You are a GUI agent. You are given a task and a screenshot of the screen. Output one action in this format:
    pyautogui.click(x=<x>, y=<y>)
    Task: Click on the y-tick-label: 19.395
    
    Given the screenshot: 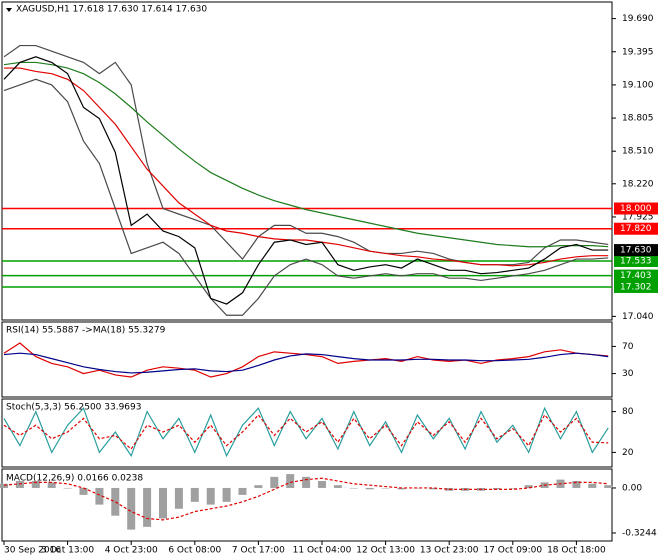 What is the action you would take?
    pyautogui.click(x=638, y=52)
    